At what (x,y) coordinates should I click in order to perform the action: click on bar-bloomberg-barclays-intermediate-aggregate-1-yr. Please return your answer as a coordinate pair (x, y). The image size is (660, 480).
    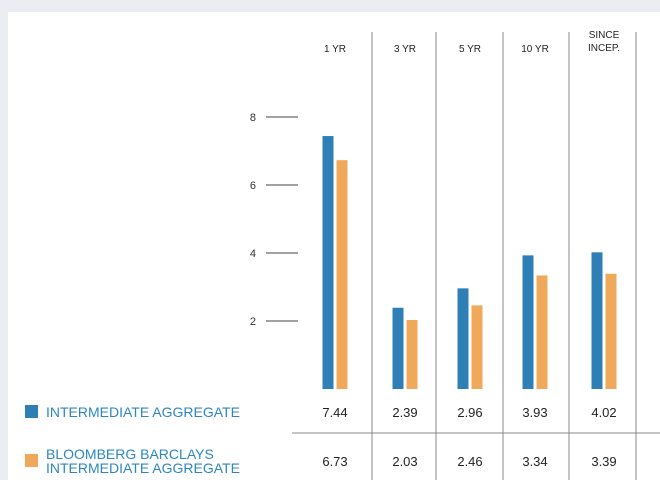
    Looking at the image, I should click on (342, 274).